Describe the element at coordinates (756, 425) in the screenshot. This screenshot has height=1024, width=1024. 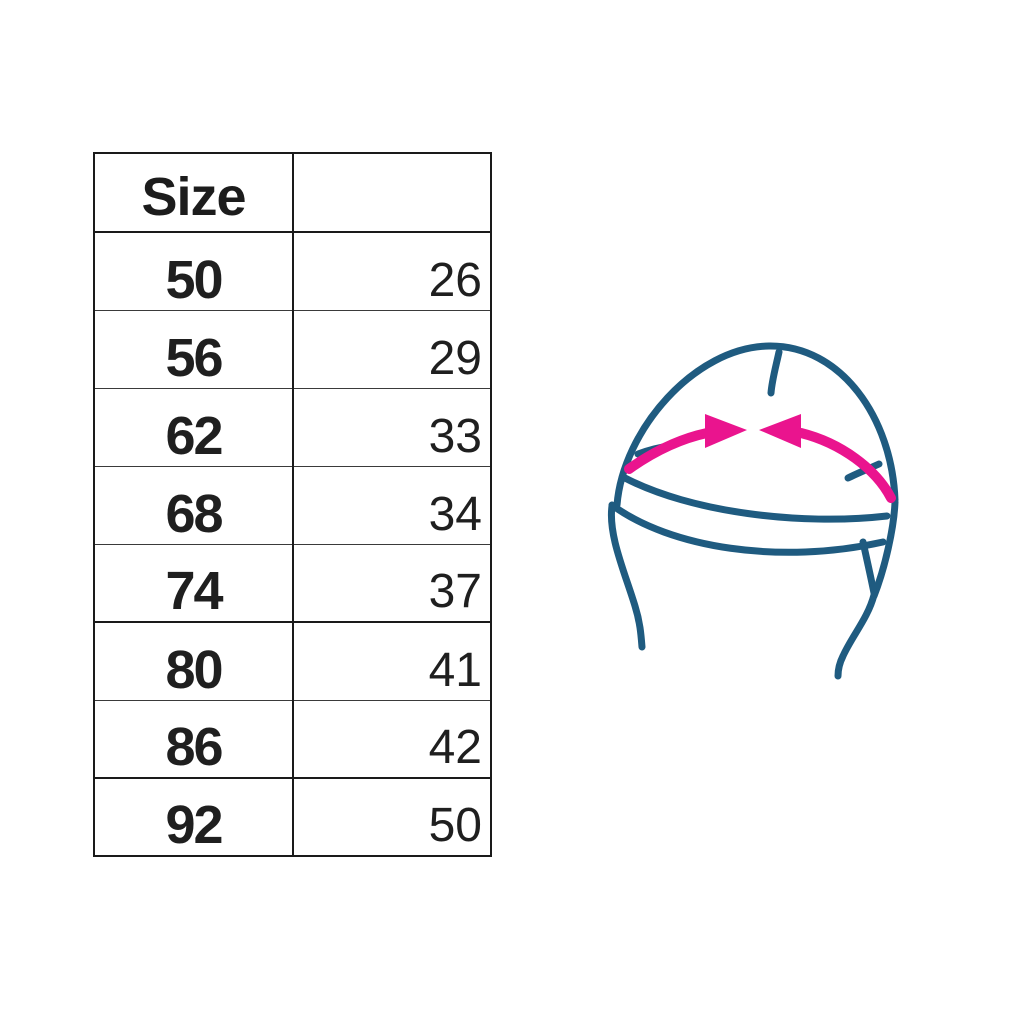
I see `hat-crown-line` at that location.